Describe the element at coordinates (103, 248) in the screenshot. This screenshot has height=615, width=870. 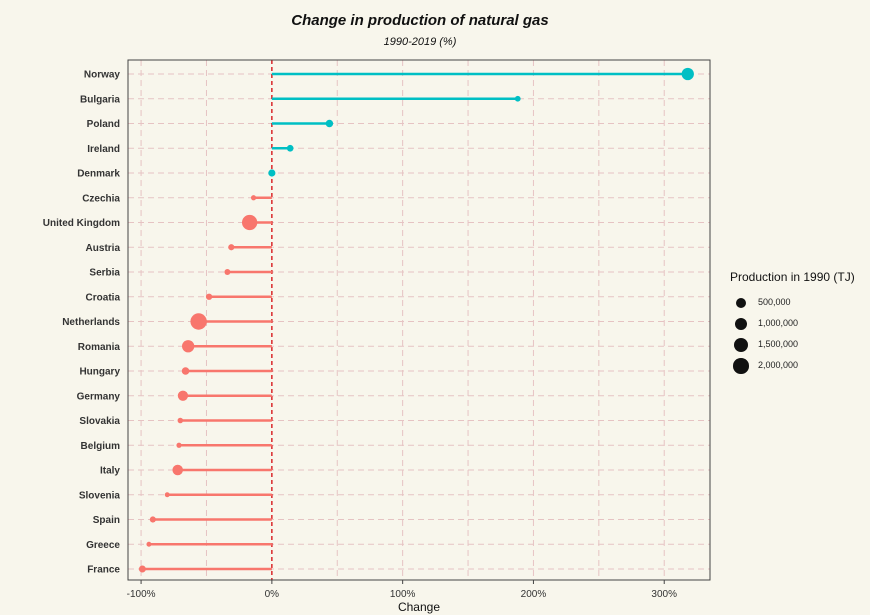
I see `y-tick-label: Austria` at that location.